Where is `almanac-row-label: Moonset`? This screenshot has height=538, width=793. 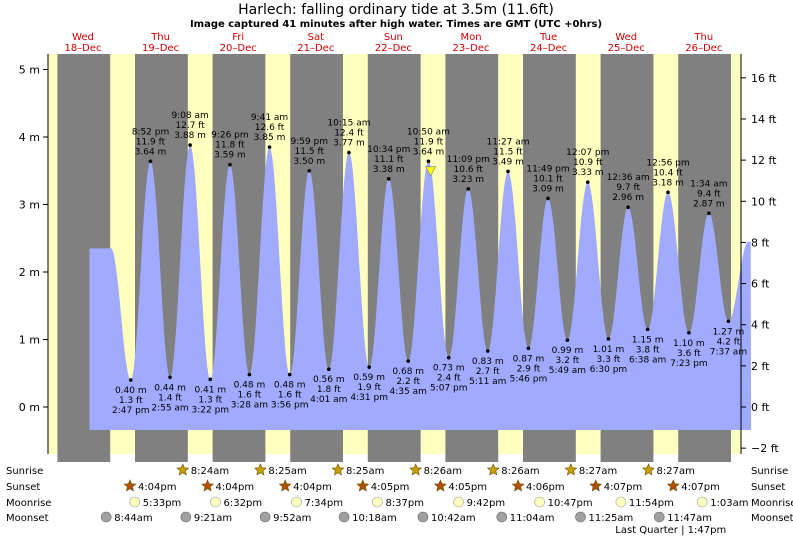
almanac-row-label: Moonset is located at coordinates (27, 518).